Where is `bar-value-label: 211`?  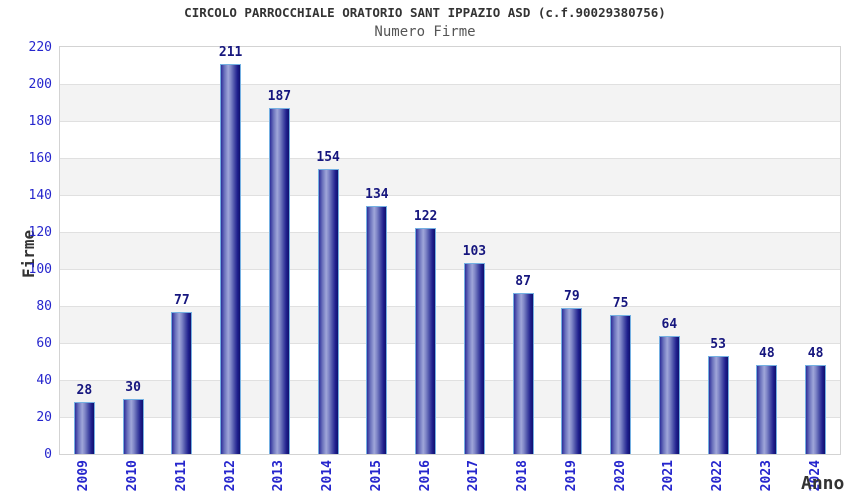 bar-value-label: 211 is located at coordinates (230, 52).